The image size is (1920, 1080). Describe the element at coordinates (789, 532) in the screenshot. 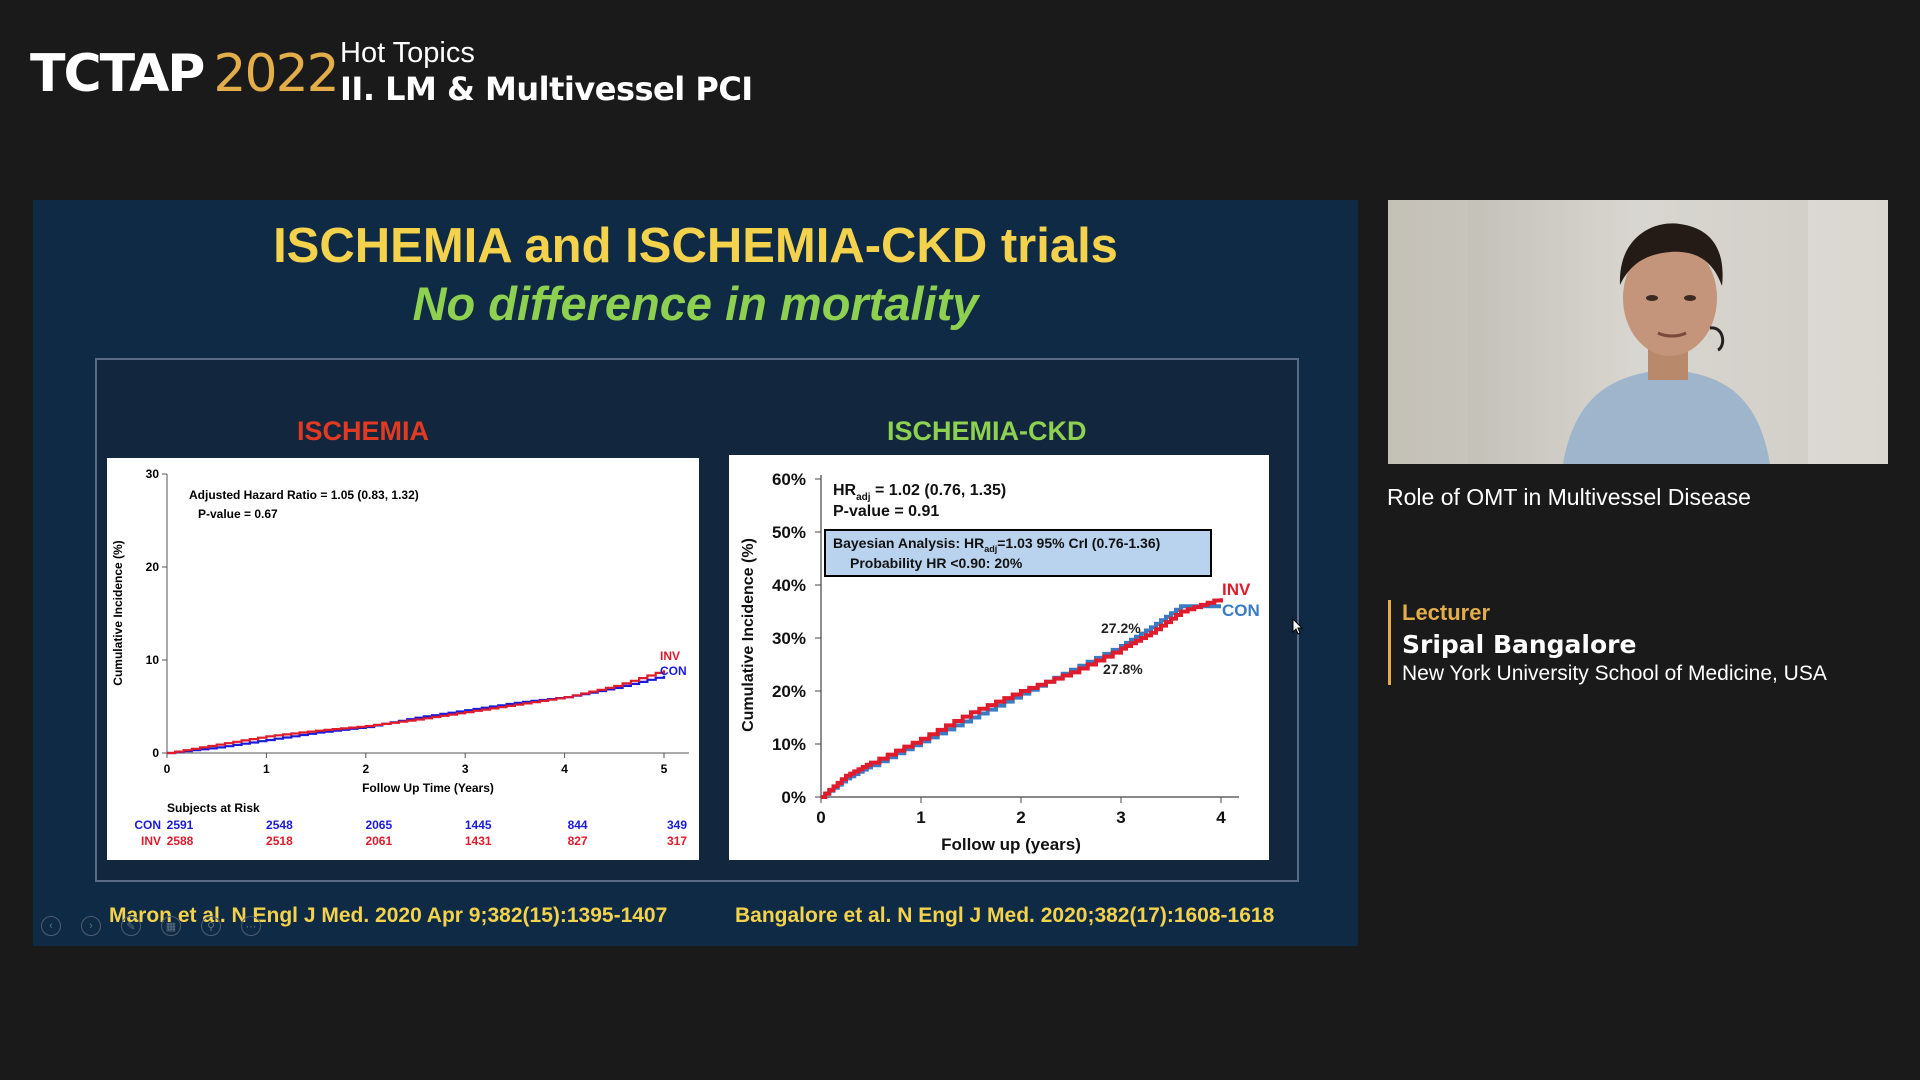

I see `y-tick-label: 50%` at that location.